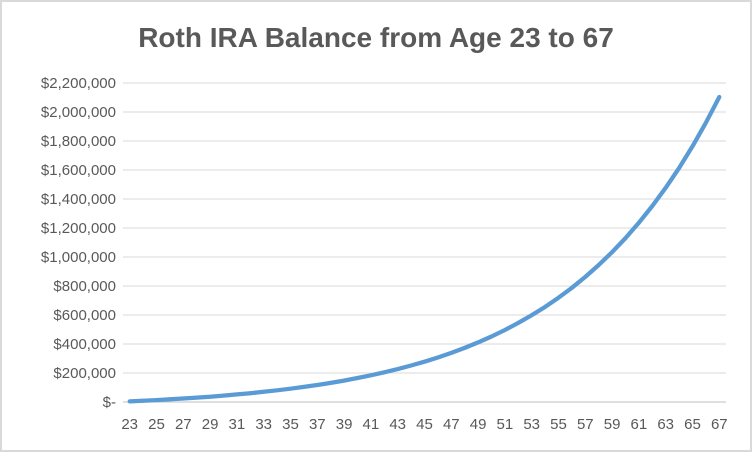  I want to click on x-tick-label: 43, so click(397, 424).